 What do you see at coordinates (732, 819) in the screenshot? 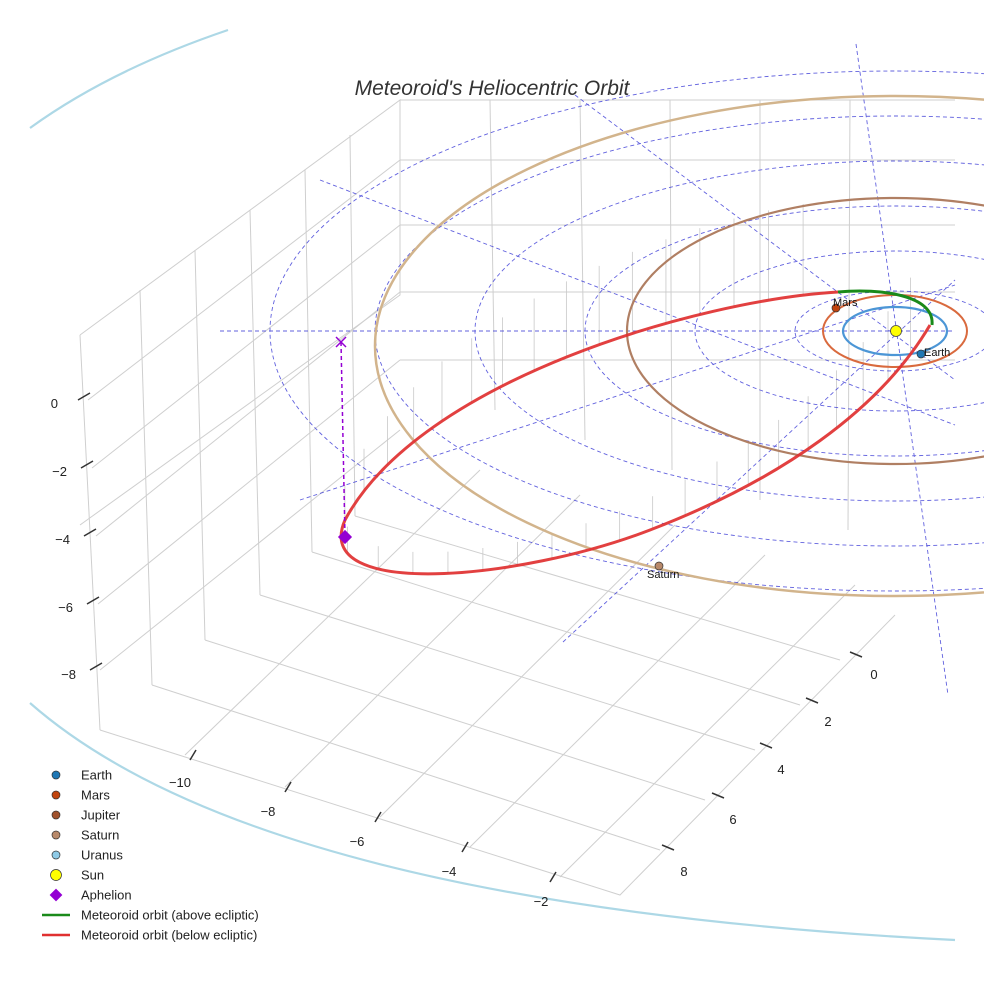
I see `y-tick: 6` at bounding box center [732, 819].